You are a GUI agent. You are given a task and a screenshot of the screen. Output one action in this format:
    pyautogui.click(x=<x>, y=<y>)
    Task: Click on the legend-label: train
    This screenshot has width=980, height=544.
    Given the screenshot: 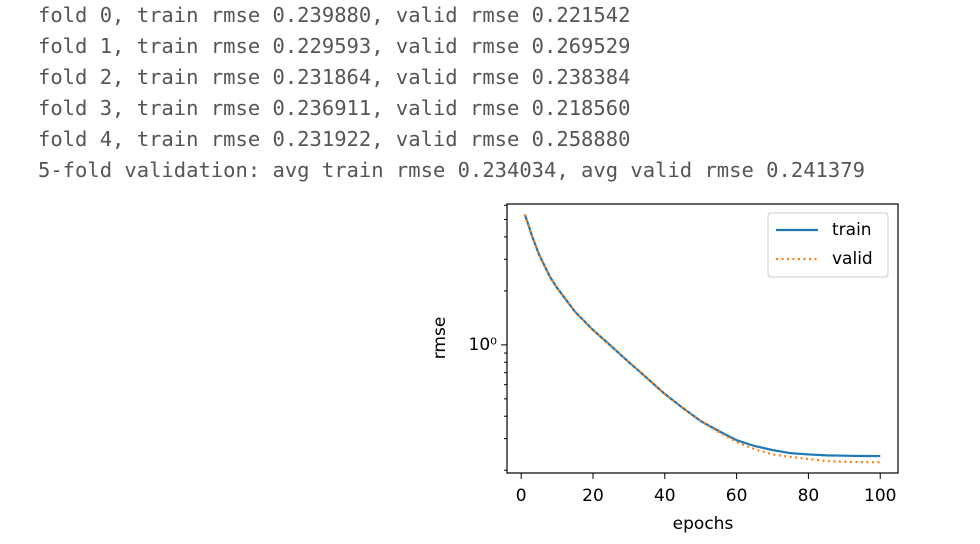 What is the action you would take?
    pyautogui.click(x=852, y=230)
    